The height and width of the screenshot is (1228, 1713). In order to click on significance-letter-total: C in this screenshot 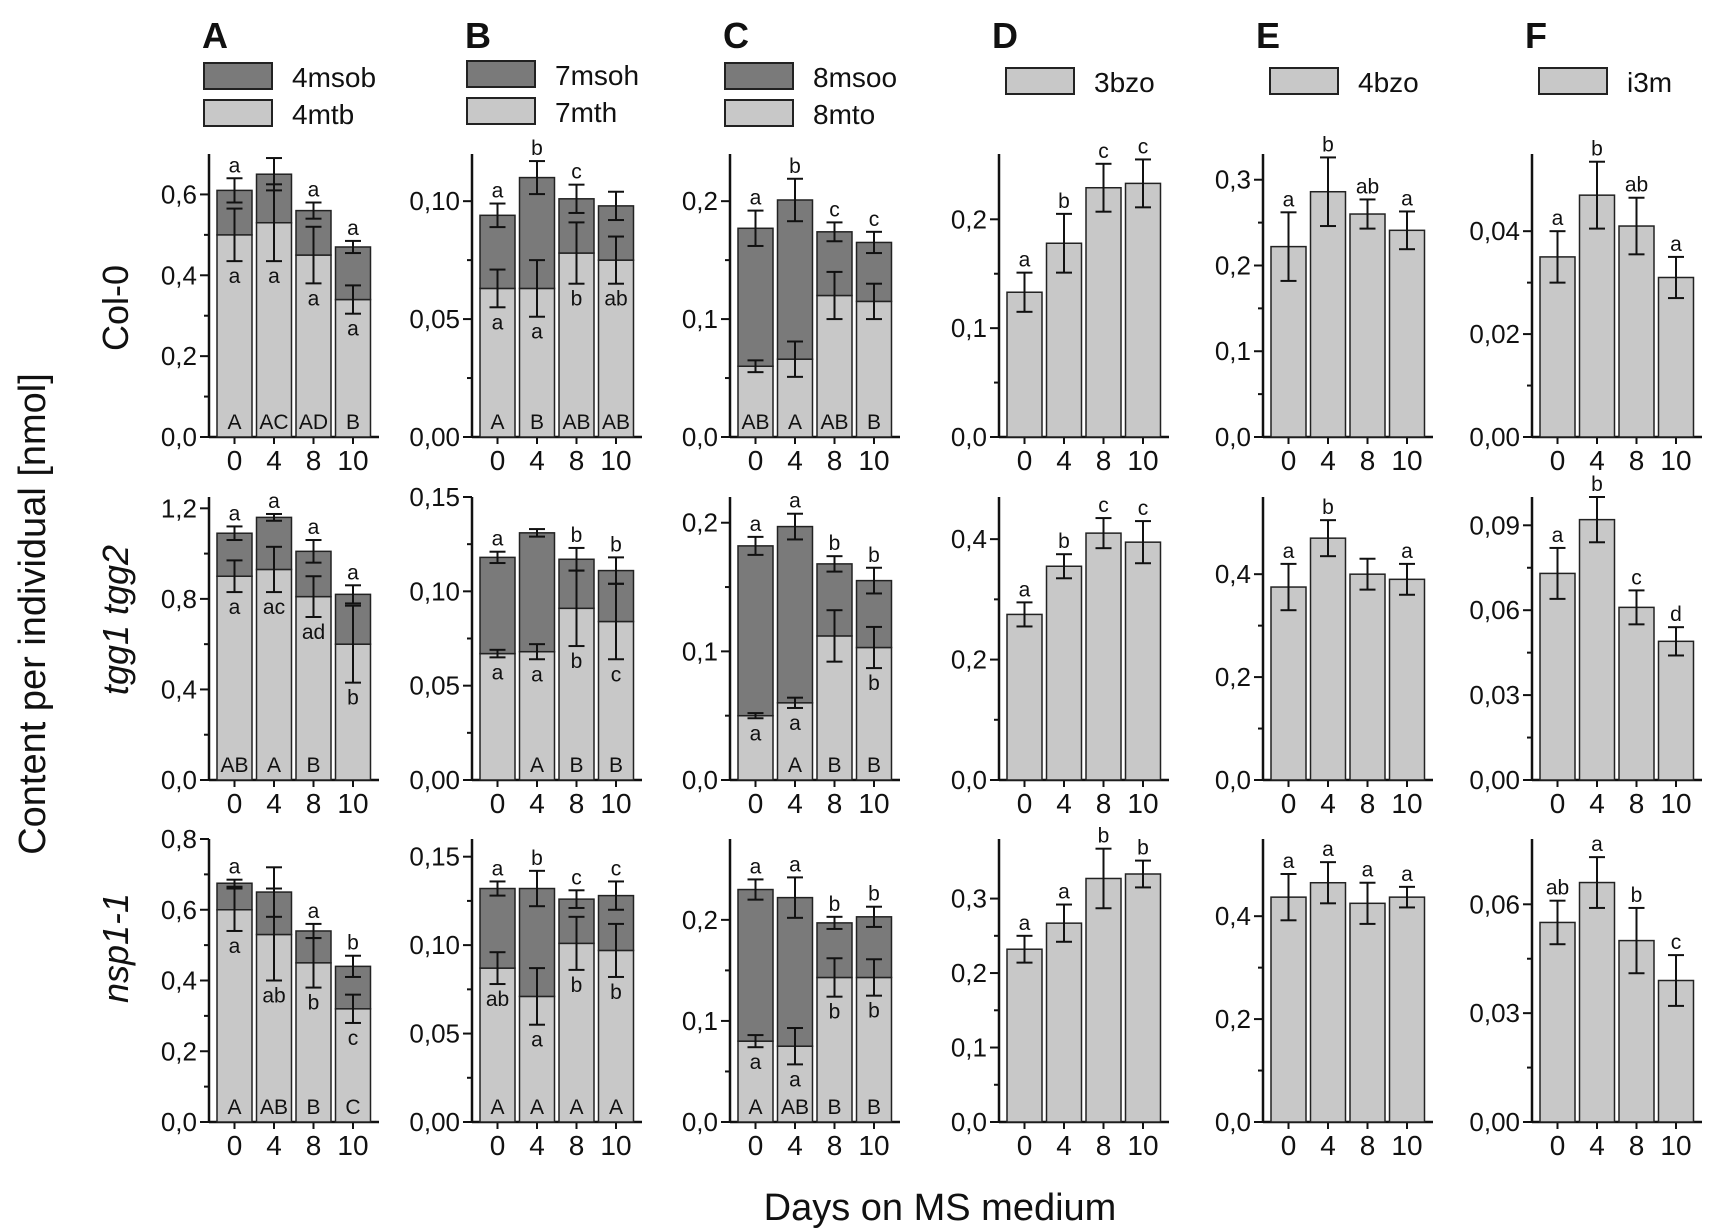, I will do `click(352, 1107)`.